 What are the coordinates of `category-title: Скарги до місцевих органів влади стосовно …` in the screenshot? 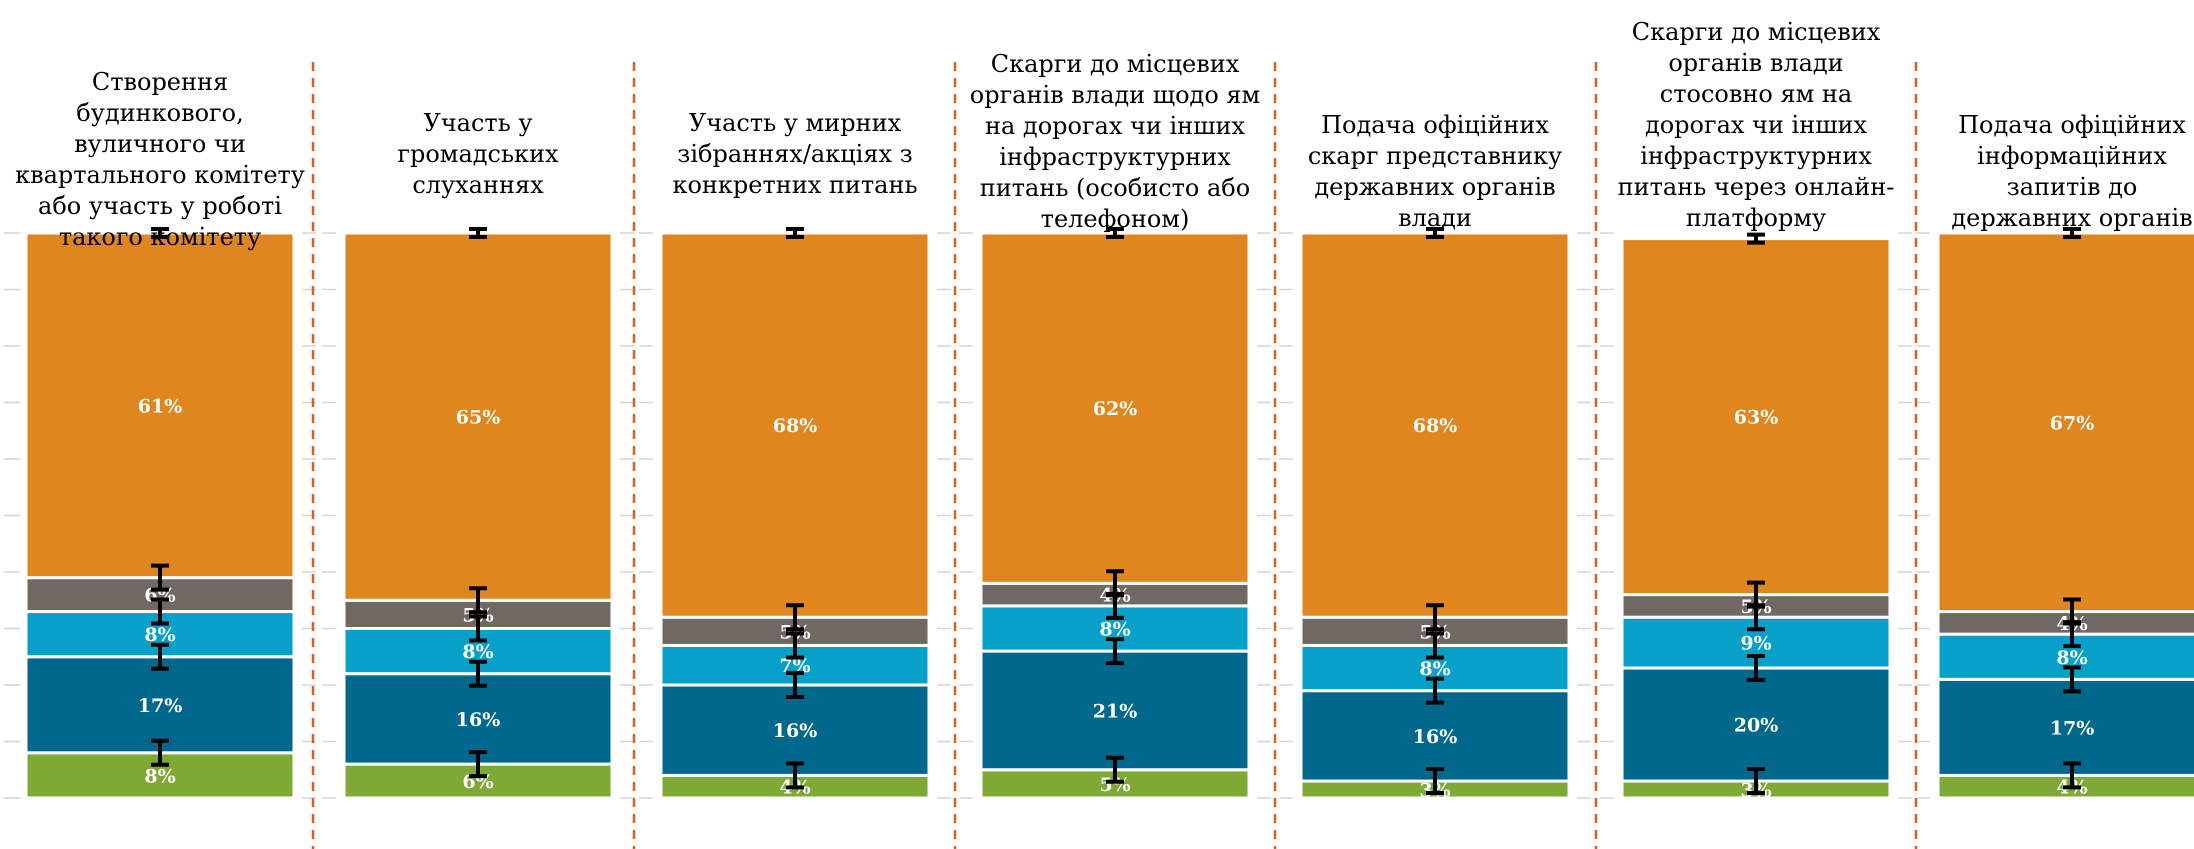 It's located at (1756, 125).